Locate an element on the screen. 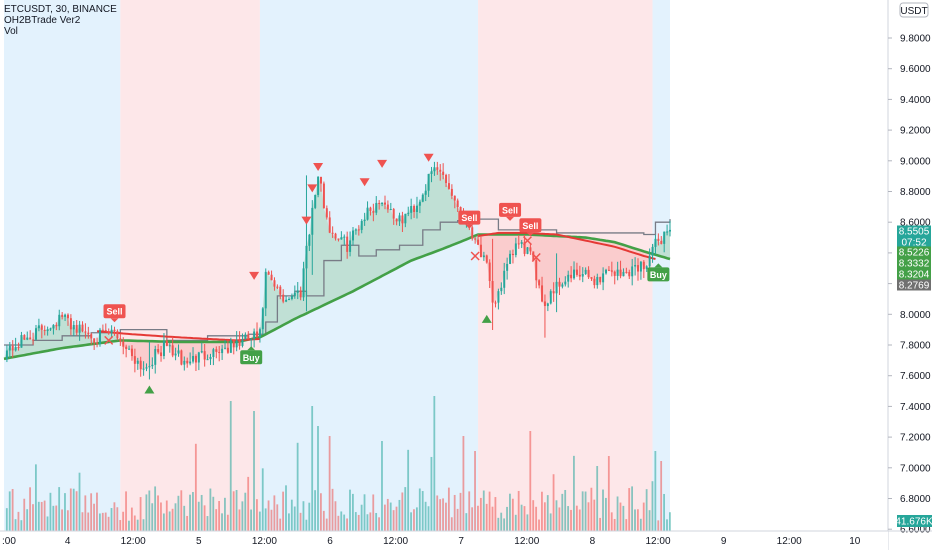 The width and height of the screenshot is (932, 550). currency-badge-label: USDT is located at coordinates (913, 11).